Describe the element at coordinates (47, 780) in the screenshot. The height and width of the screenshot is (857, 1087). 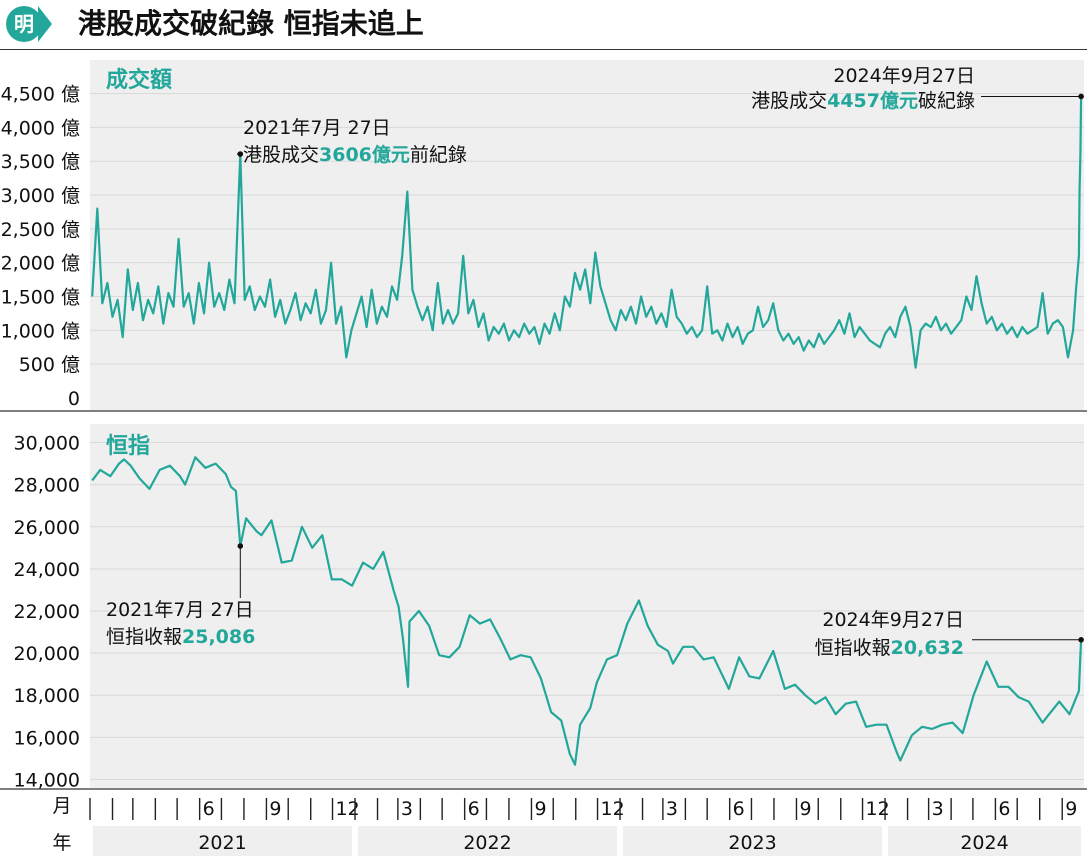
I see `hsi-ytick-label: 14,000` at that location.